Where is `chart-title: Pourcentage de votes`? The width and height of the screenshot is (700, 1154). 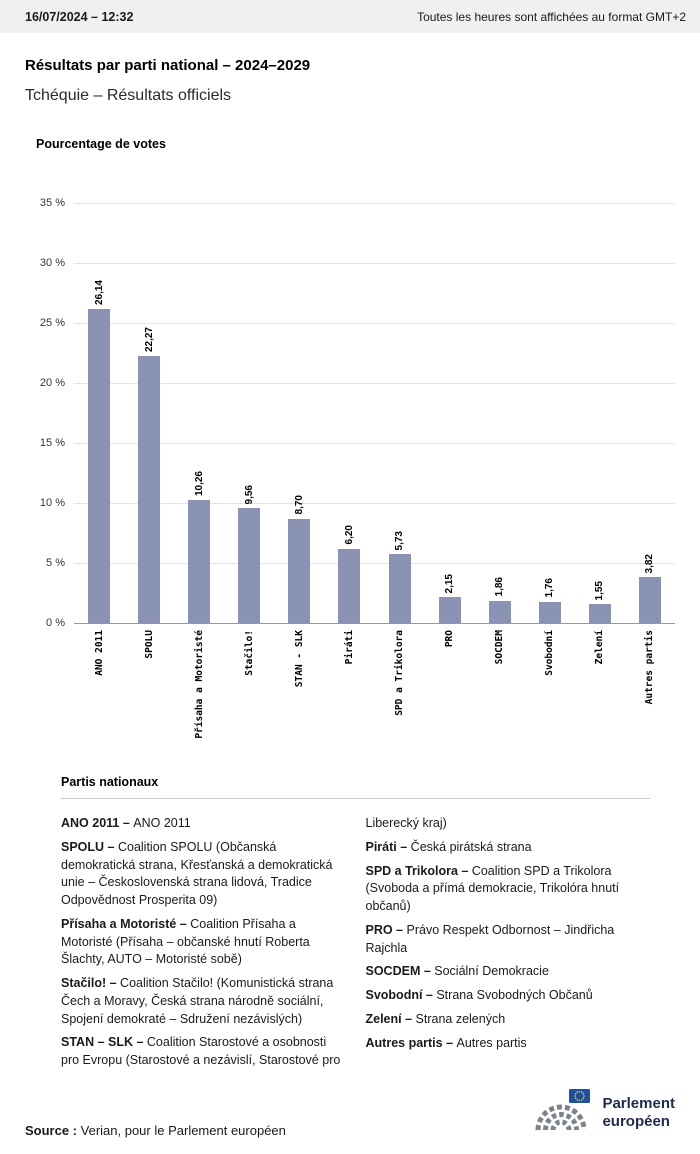
chart-title: Pourcentage de votes is located at coordinates (101, 144).